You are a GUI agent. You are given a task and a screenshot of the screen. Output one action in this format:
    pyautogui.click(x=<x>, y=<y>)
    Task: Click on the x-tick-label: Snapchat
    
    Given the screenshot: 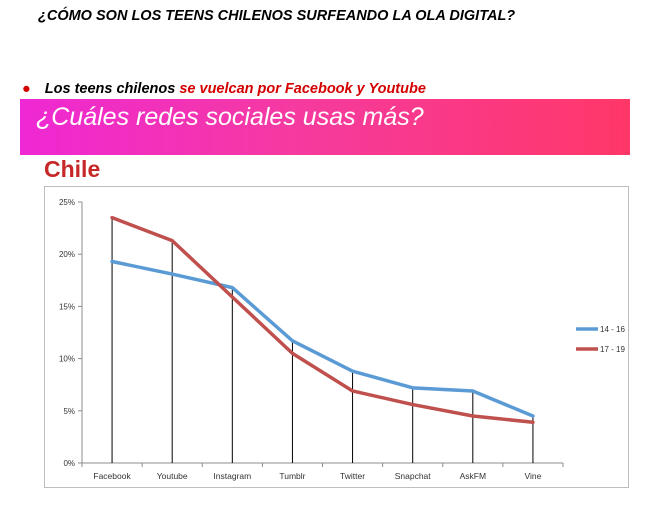 What is the action you would take?
    pyautogui.click(x=413, y=476)
    